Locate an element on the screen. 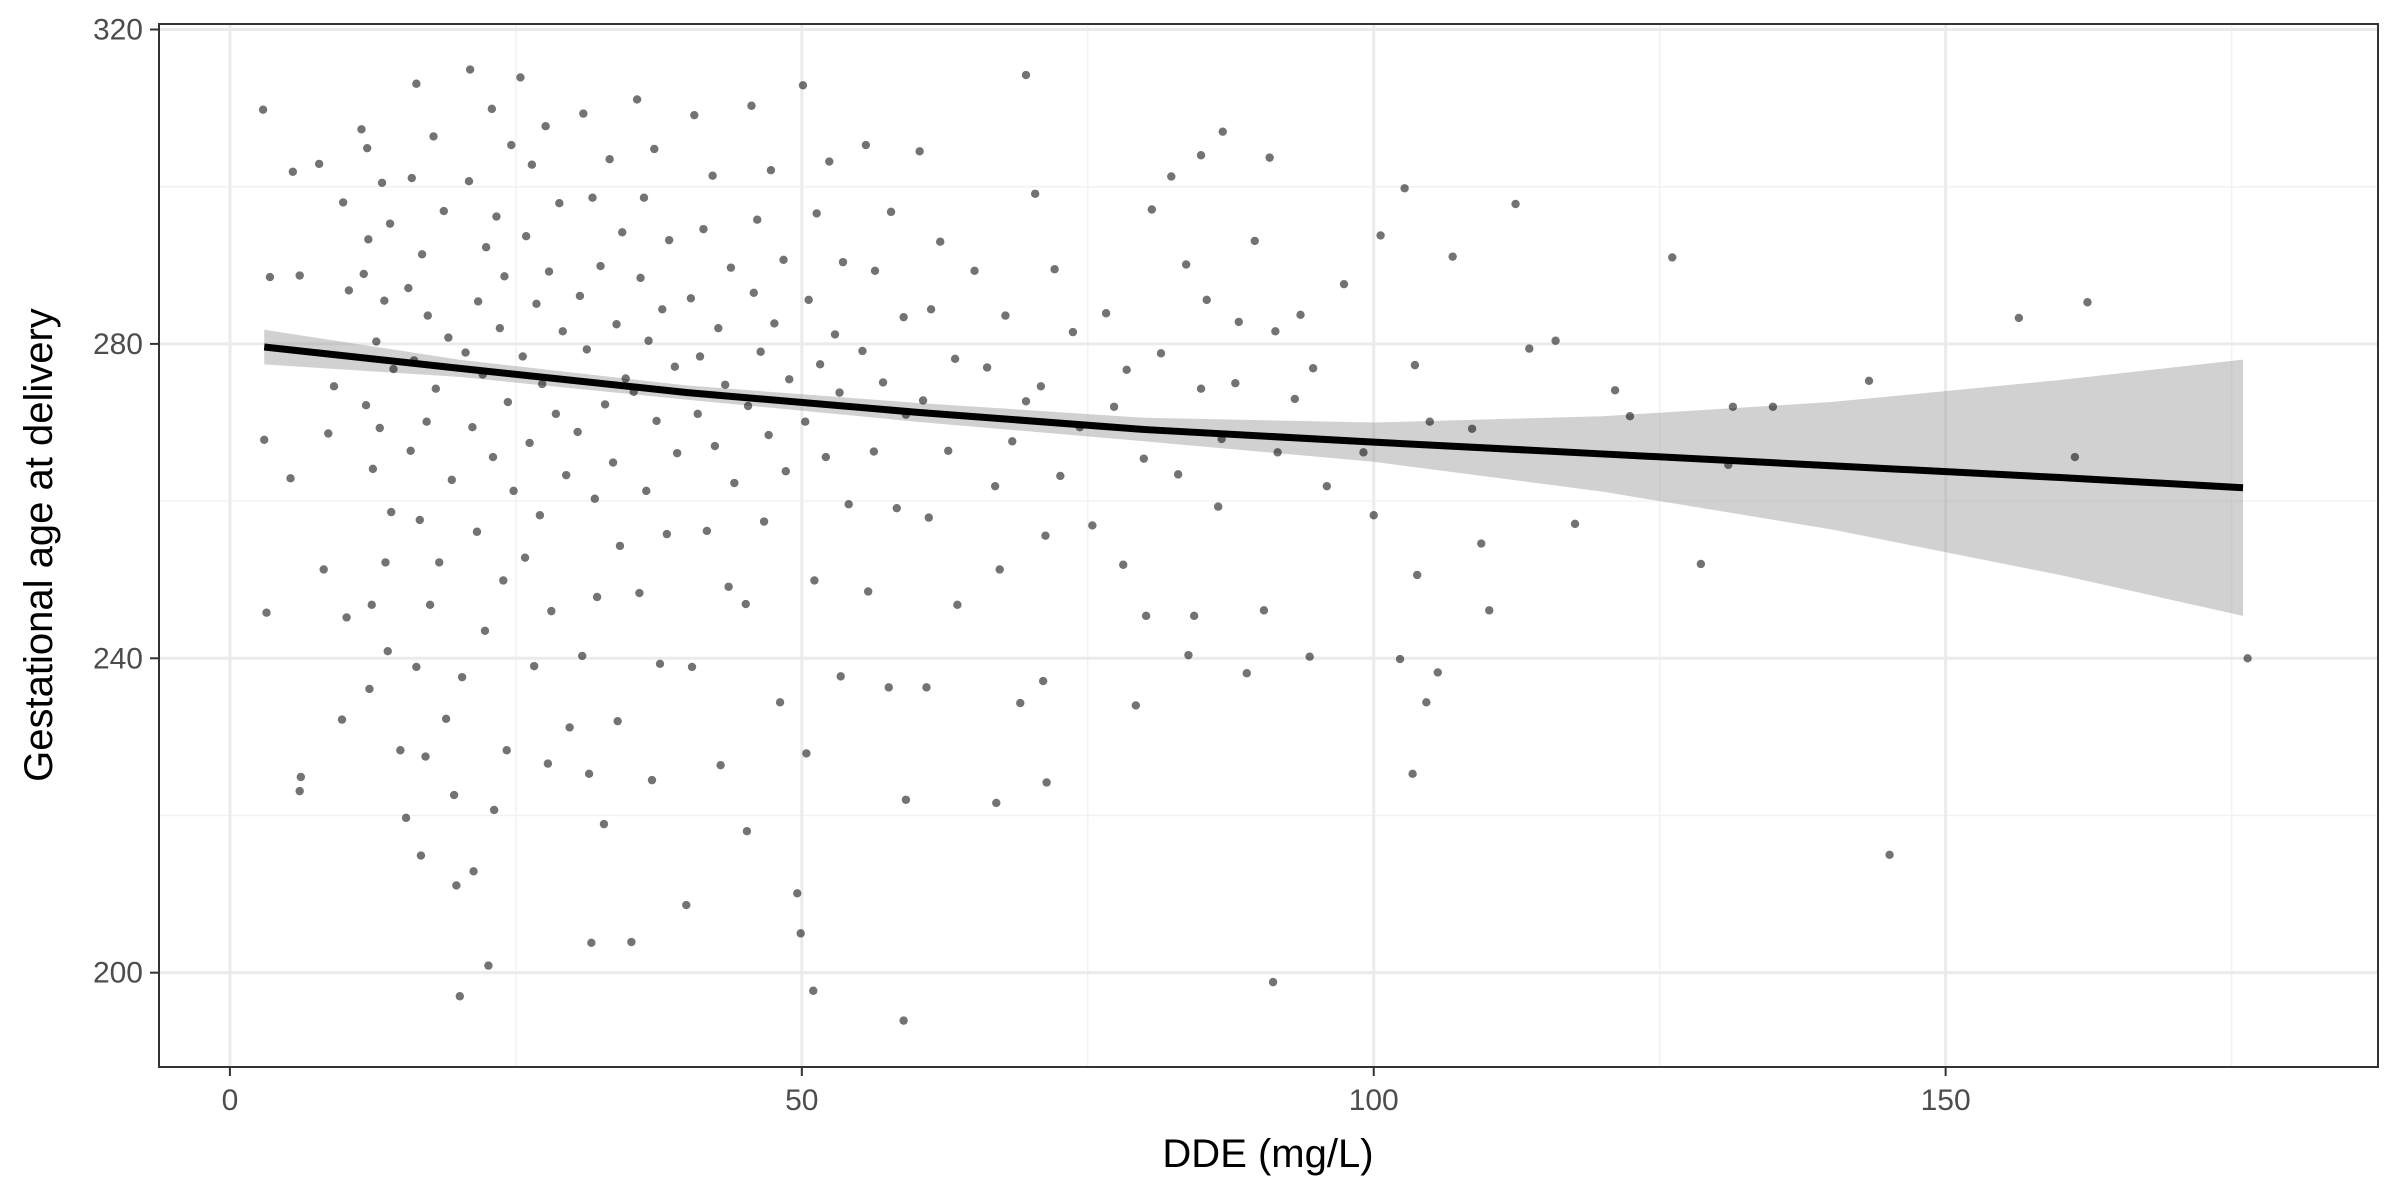 Image resolution: width=2400 pixels, height=1200 pixels. x-tick-label: 150 is located at coordinates (1946, 1100).